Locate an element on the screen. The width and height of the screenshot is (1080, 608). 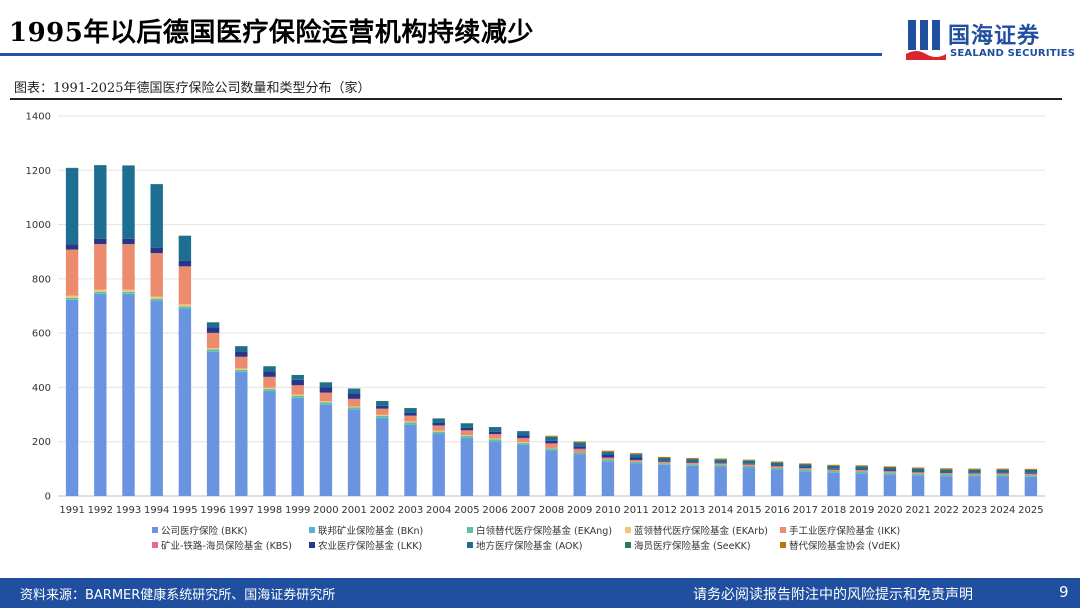
x-tick-label: 2021 is located at coordinates (917, 510).